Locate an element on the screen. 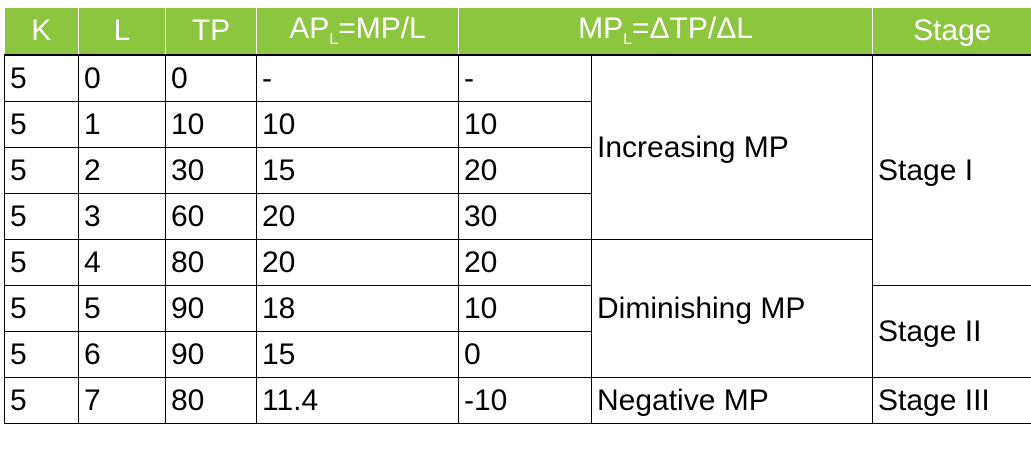  header-ap-rest: =MP/L is located at coordinates (382, 28).